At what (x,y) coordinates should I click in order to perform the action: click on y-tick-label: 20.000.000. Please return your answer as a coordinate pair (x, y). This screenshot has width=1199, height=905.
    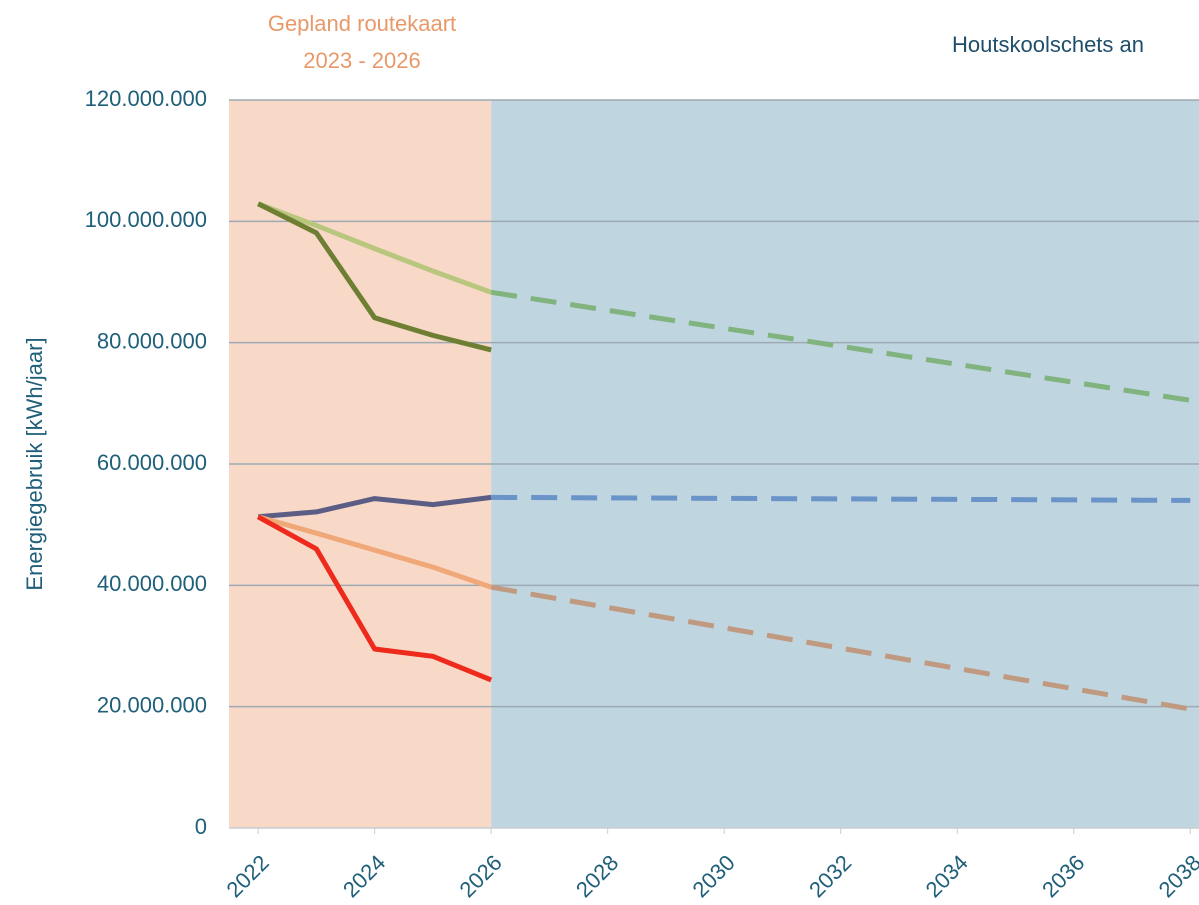
    Looking at the image, I should click on (152, 704).